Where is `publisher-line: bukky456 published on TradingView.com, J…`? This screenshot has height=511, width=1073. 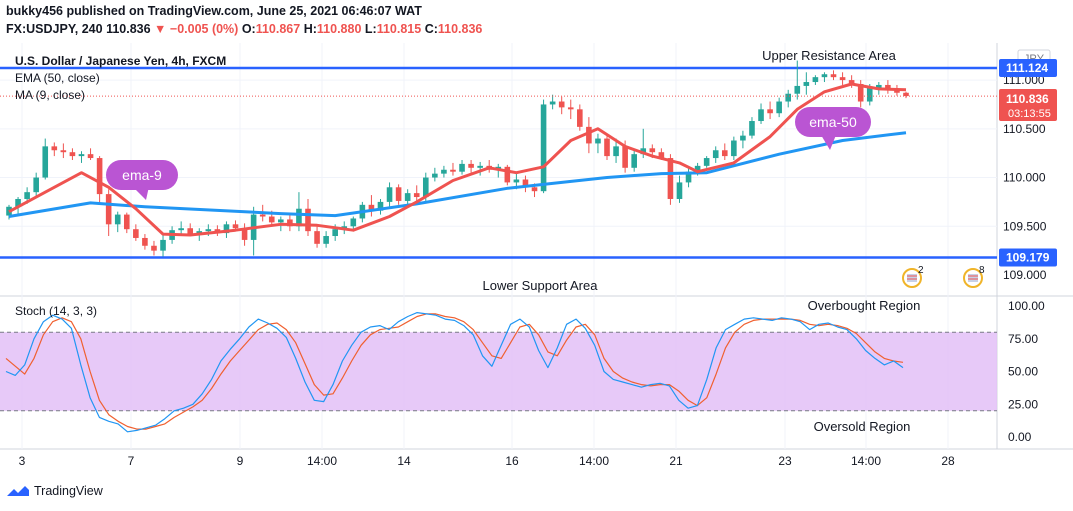 publisher-line: bukky456 published on TradingView.com, J… is located at coordinates (214, 11).